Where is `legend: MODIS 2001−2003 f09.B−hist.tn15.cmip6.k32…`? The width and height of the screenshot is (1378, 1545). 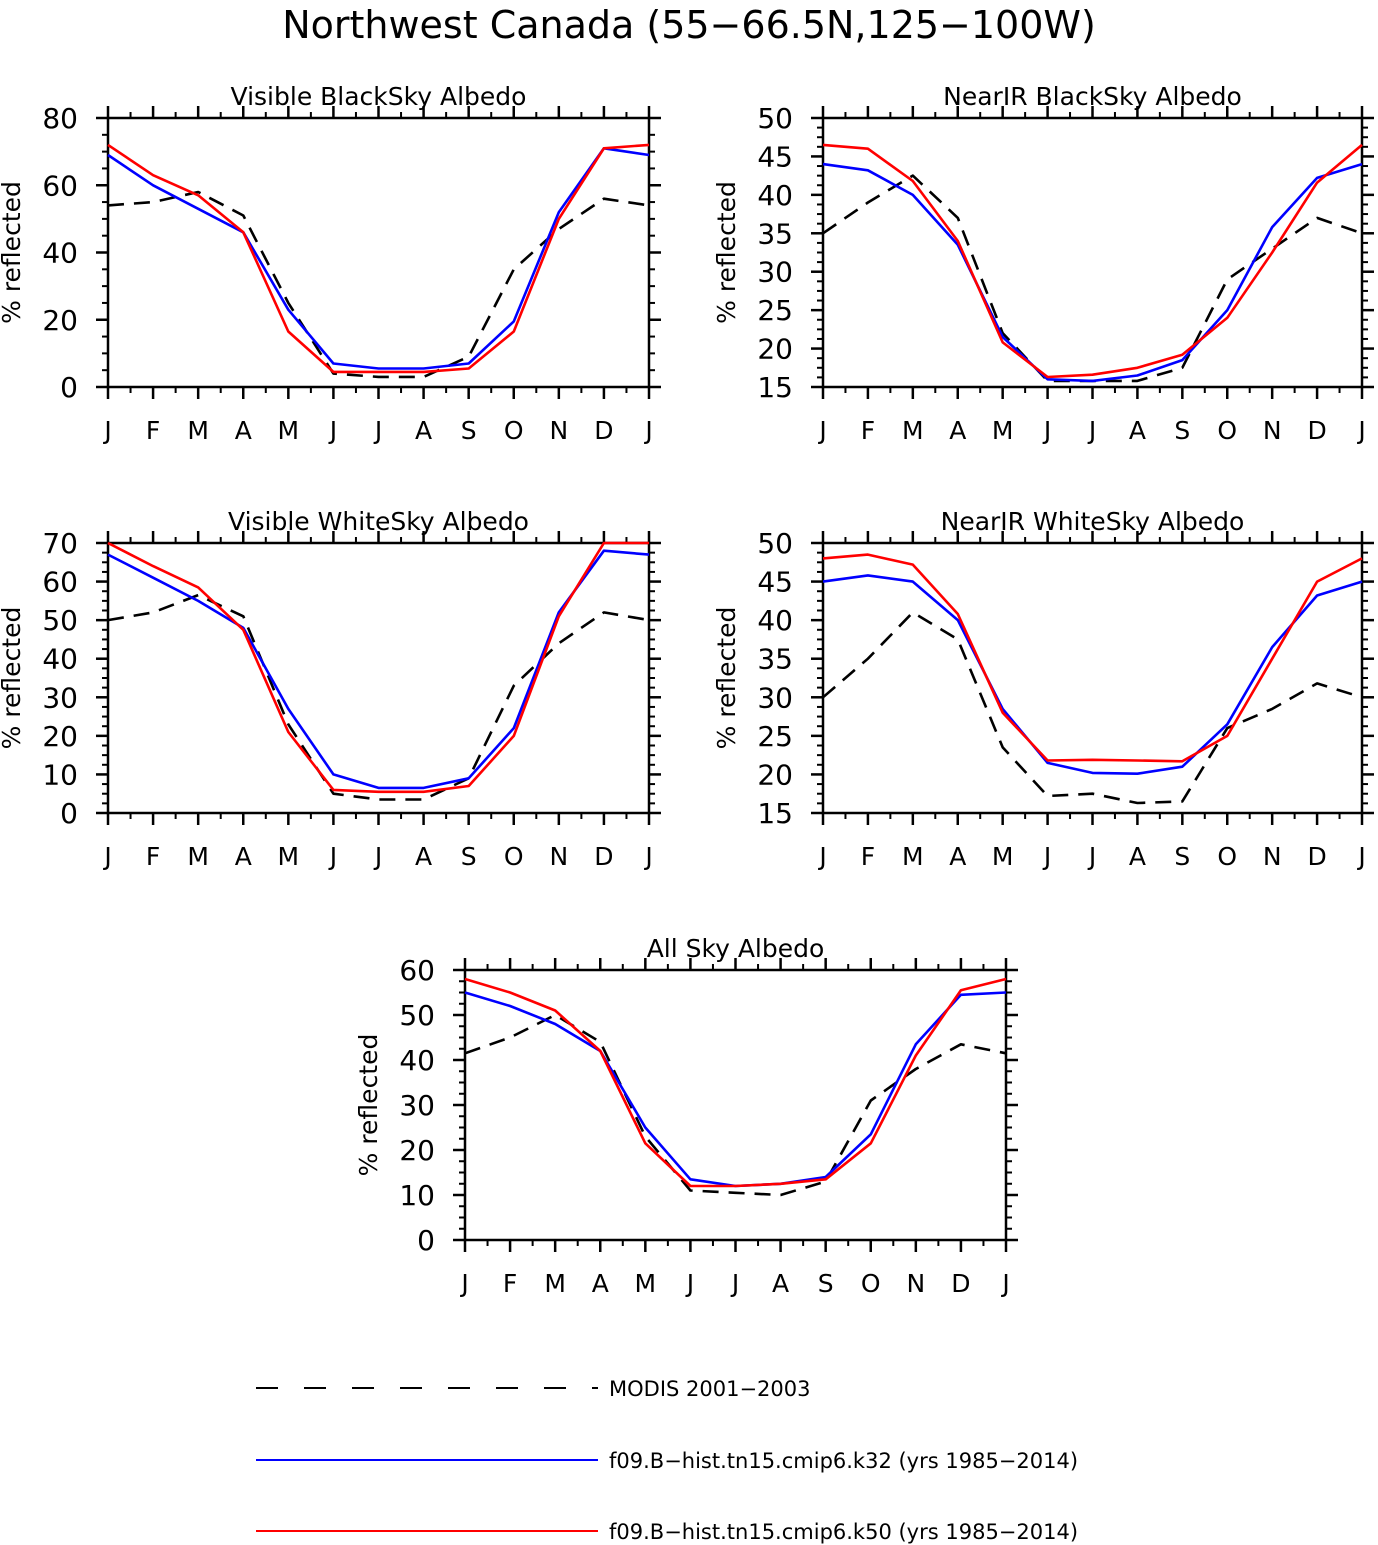
legend: MODIS 2001−2003 f09.B−hist.tn15.cmip6.k32… is located at coordinates (667, 1460).